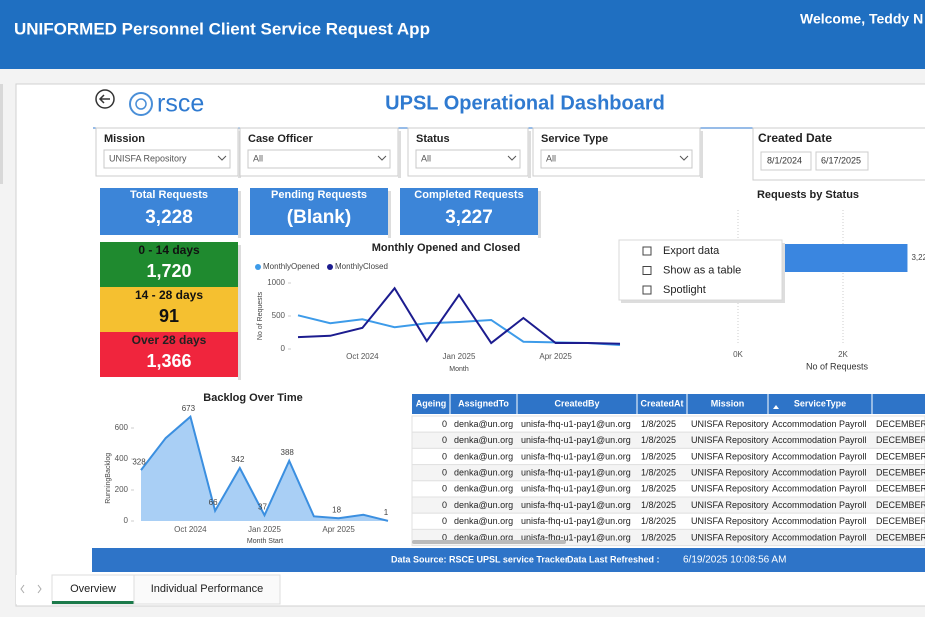 The width and height of the screenshot is (925, 617). I want to click on footer-bar, so click(508, 560).